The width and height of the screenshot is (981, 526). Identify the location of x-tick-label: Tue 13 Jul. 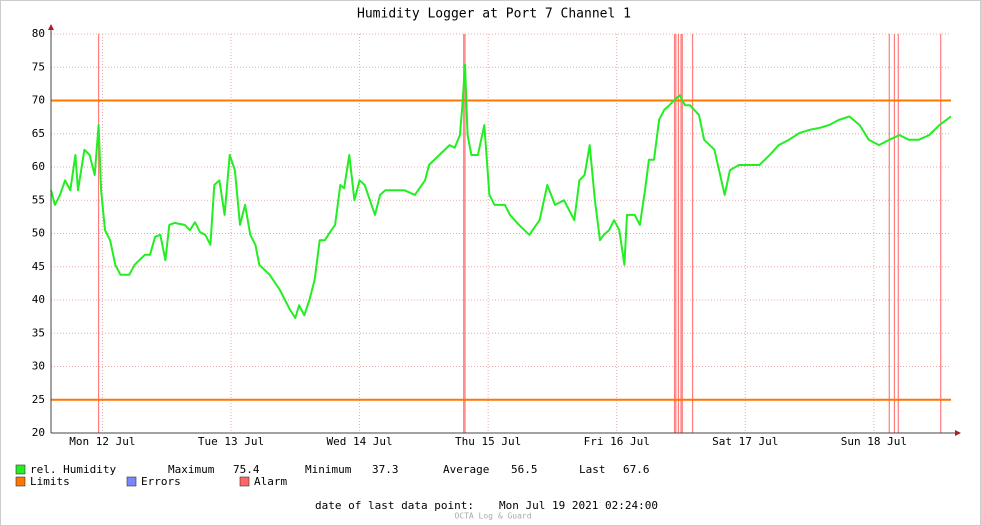
(231, 441).